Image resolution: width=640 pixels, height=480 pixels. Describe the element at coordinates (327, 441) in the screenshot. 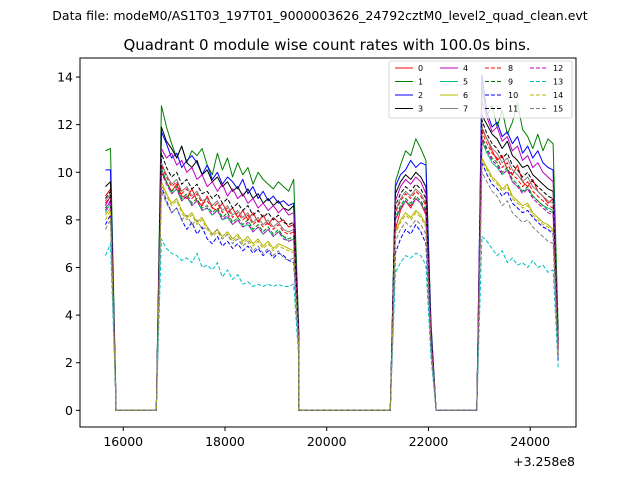

I see `x-tick-label: 20000` at that location.